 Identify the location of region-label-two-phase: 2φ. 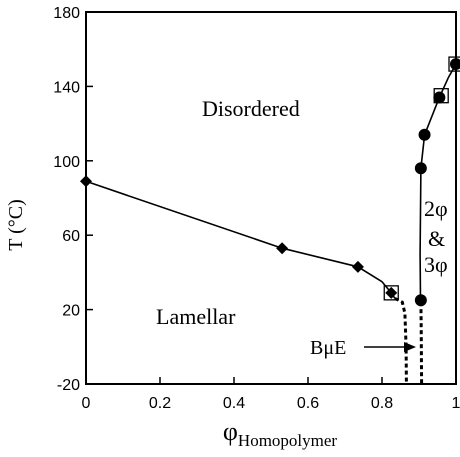
(436, 208).